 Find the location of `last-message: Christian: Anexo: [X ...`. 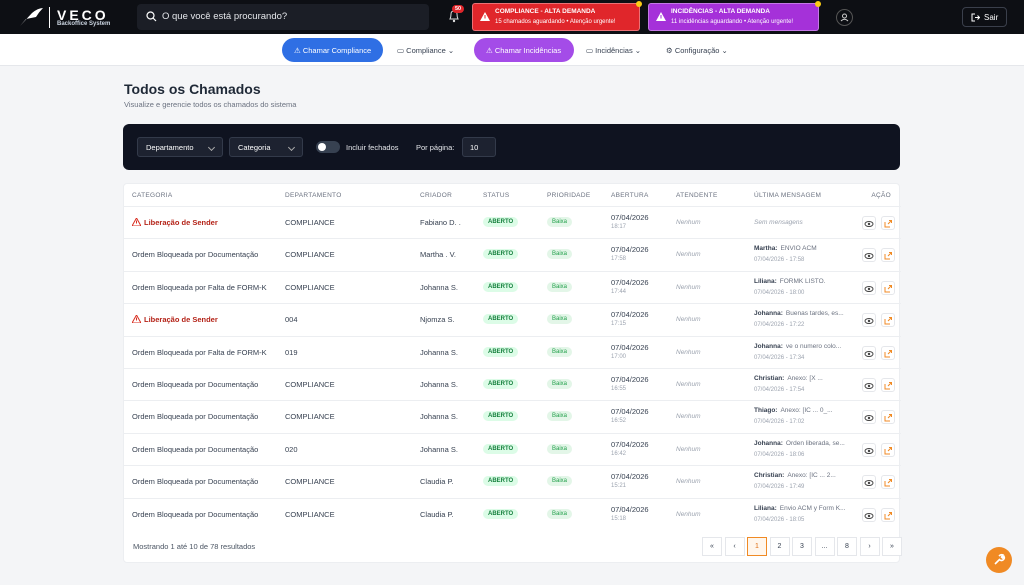

last-message: Christian: Anexo: [X ... is located at coordinates (788, 378).